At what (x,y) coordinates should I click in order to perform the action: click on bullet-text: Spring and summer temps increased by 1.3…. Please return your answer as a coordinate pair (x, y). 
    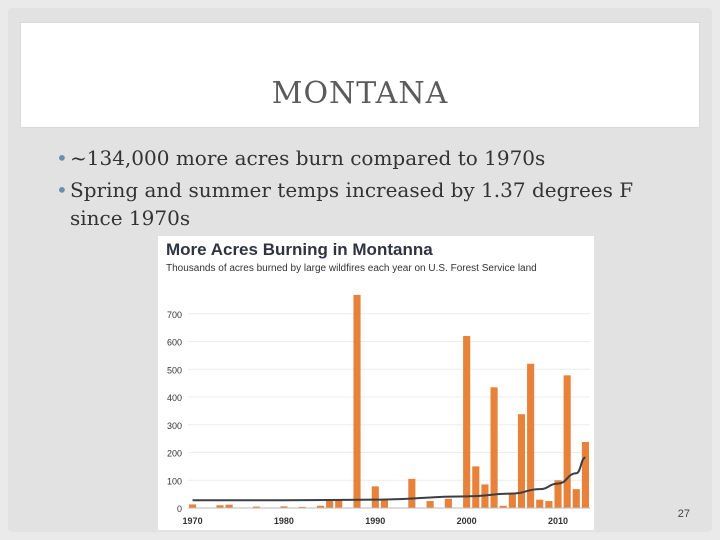
    Looking at the image, I should click on (352, 204).